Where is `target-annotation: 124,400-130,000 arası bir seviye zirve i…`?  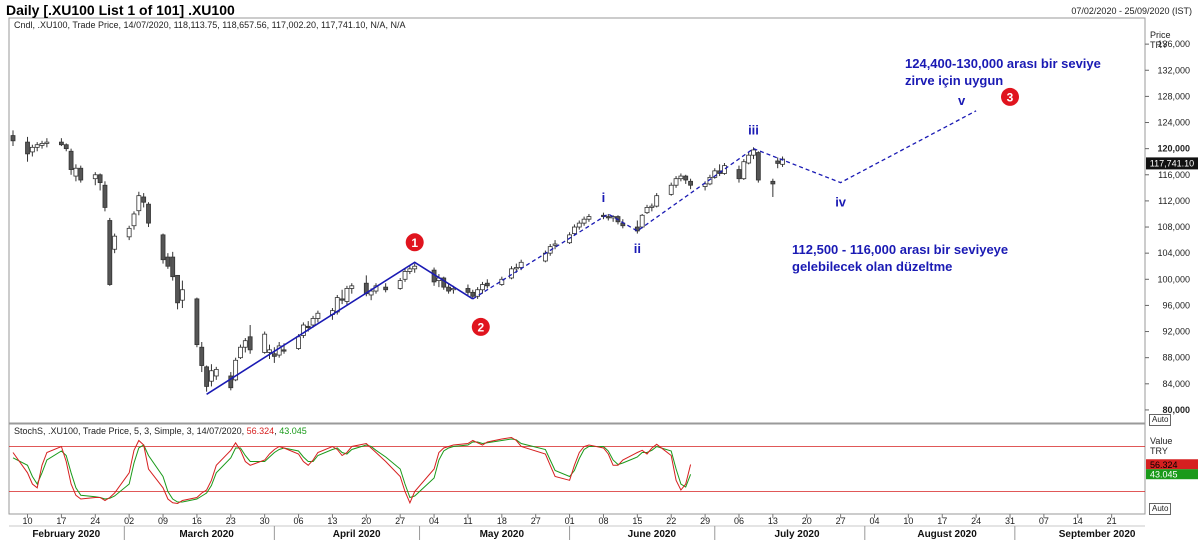 target-annotation: 124,400-130,000 arası bir seviye zirve i… is located at coordinates (1003, 72).